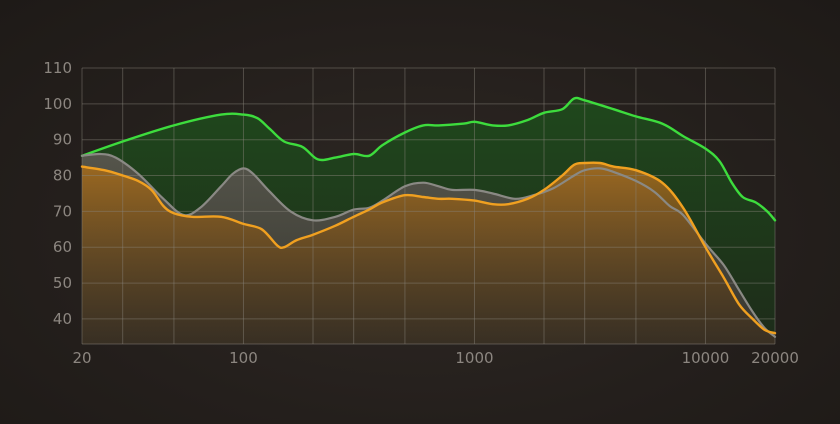 The width and height of the screenshot is (840, 424). What do you see at coordinates (62, 283) in the screenshot?
I see `y-tick-label: 50` at bounding box center [62, 283].